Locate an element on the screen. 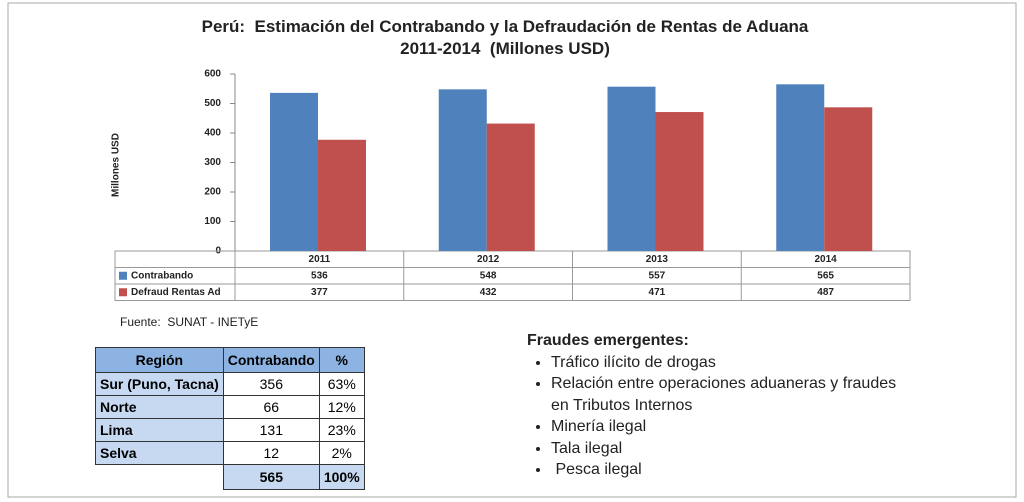  legend-label: Contrabando is located at coordinates (162, 275).